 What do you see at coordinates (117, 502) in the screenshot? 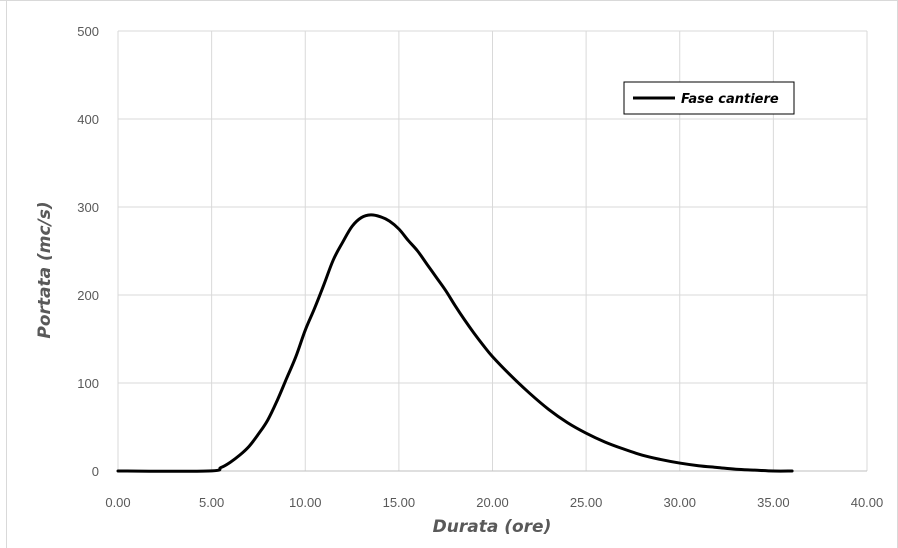
I see `x-tick-label: 0.00` at bounding box center [117, 502].